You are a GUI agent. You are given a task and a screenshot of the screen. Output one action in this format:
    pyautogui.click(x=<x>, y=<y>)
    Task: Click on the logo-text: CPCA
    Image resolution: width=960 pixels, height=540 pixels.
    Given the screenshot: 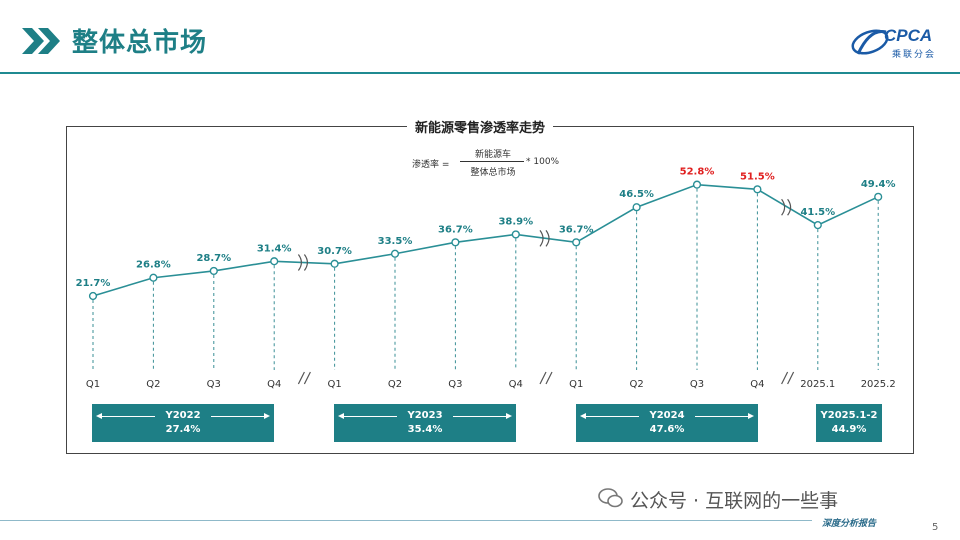 What is the action you would take?
    pyautogui.click(x=908, y=35)
    